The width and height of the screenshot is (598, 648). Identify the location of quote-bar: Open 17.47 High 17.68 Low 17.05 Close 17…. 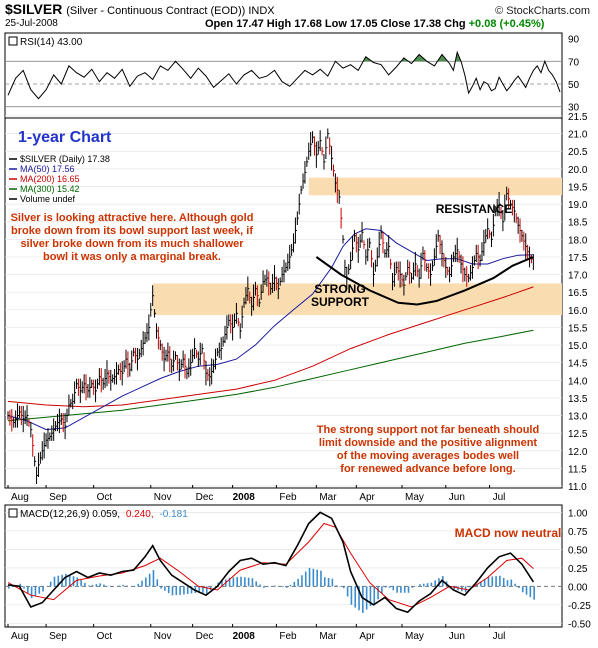
(374, 24).